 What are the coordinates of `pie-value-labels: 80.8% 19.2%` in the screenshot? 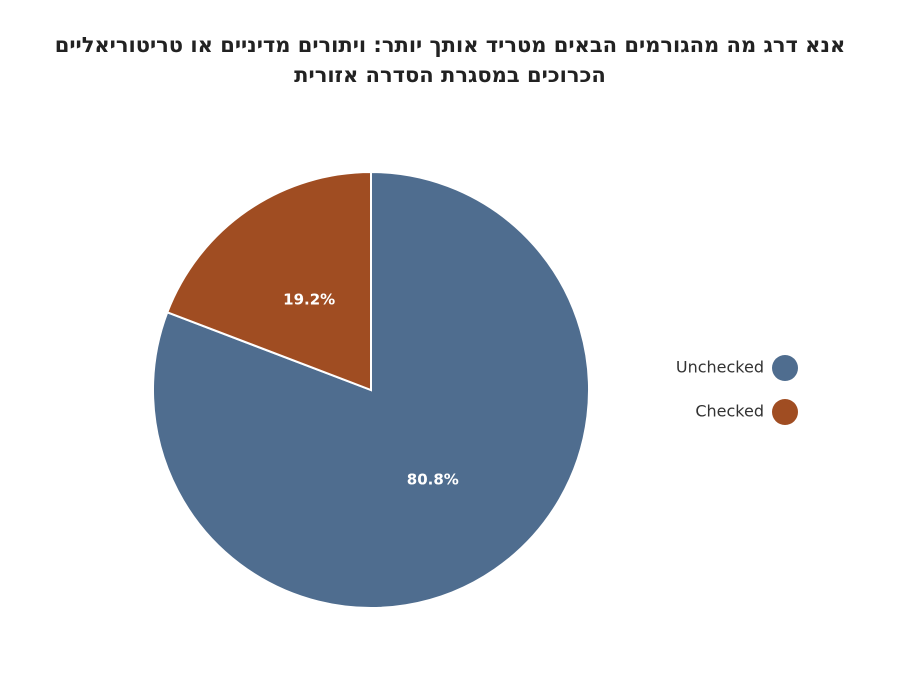 It's located at (371, 390).